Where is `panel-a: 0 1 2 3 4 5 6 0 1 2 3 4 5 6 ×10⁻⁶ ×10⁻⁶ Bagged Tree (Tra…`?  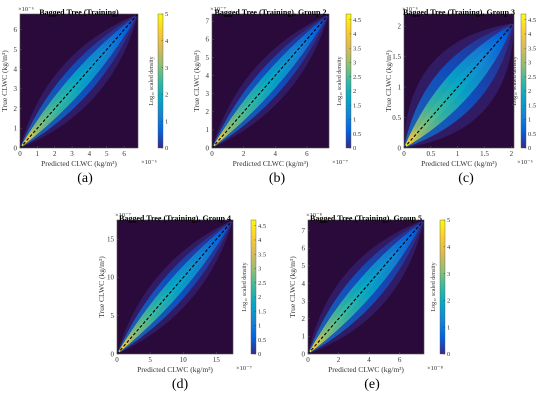 panel-a: 0 1 2 3 4 5 6 0 1 2 3 4 5 6 ×10⁻⁶ ×10⁻⁶ Bagged Tree (Tra… is located at coordinates (84, 96).